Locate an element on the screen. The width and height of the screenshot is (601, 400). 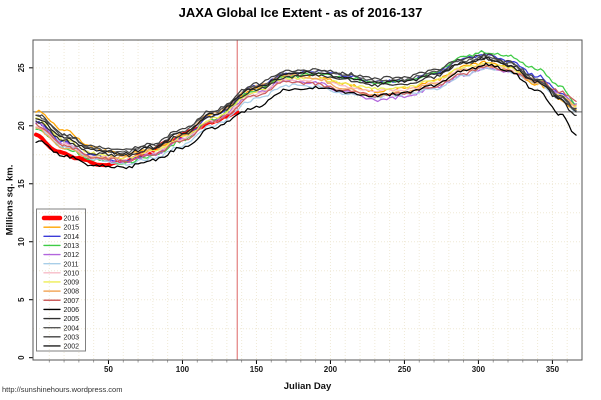
legend-label-2004: 2004 is located at coordinates (72, 328).